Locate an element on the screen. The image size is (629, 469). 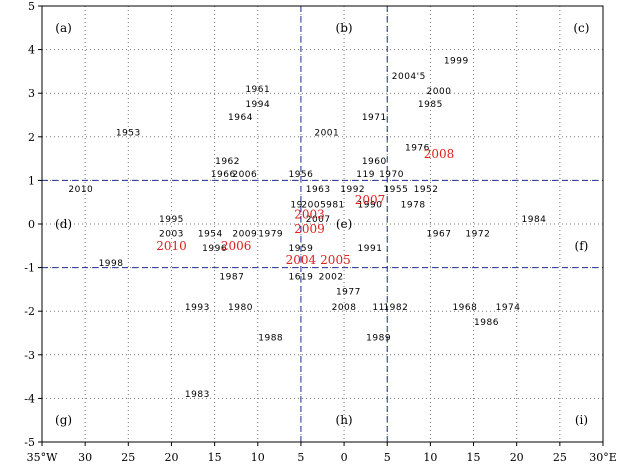
year-label: 1974 is located at coordinates (508, 308).